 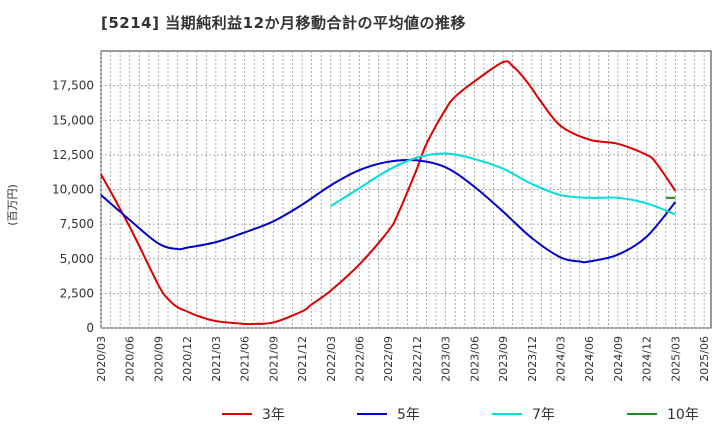 What do you see at coordinates (73, 190) in the screenshot?
I see `y-tick-label: 10,000` at bounding box center [73, 190].